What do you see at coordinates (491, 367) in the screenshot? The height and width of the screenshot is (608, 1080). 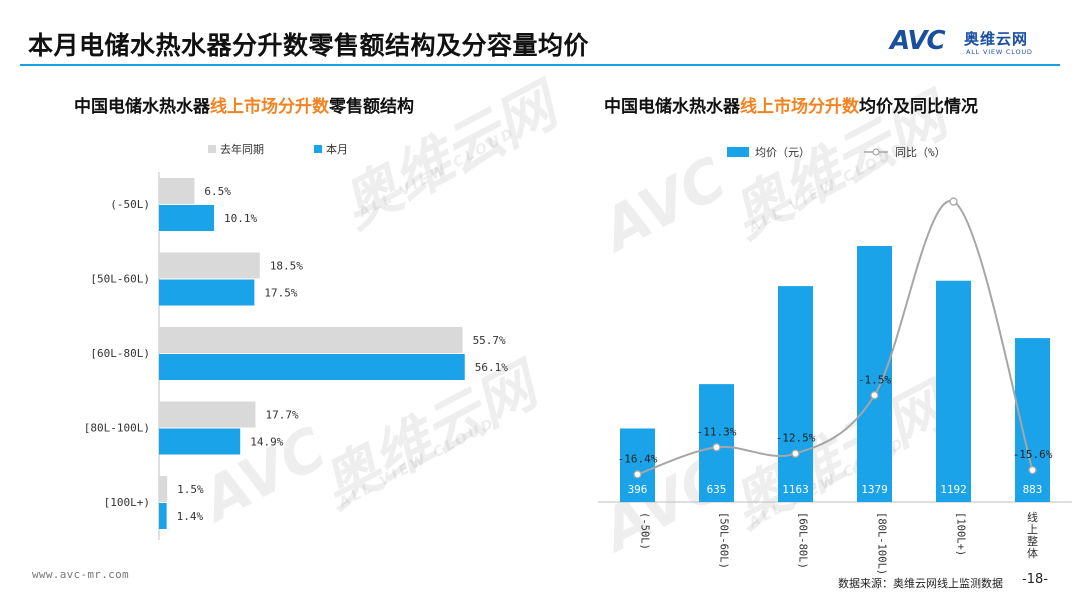 I see `left-data-label: 56.1%` at bounding box center [491, 367].